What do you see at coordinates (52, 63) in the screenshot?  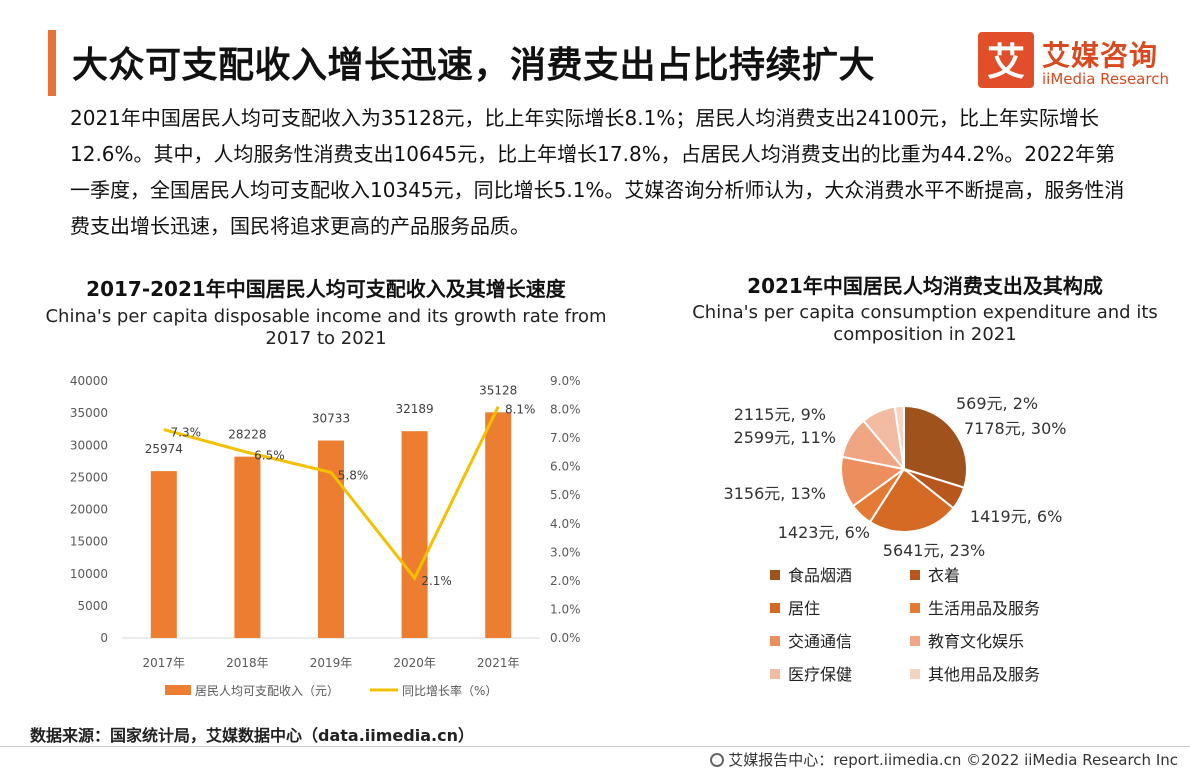 I see `title-accent-bar` at bounding box center [52, 63].